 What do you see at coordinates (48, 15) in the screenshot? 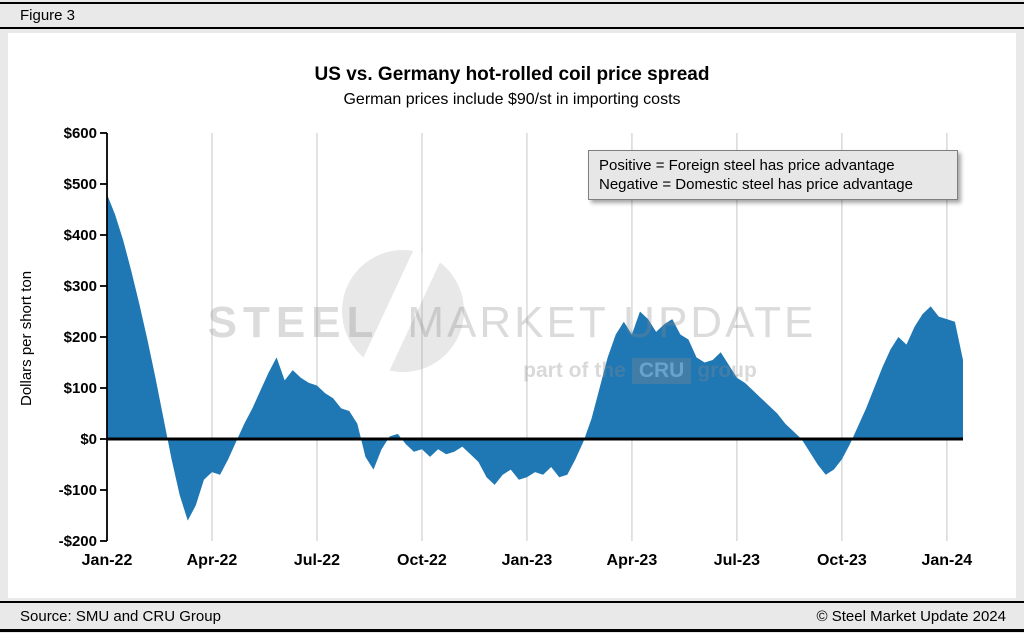
I see `figure-label: Figure 3` at bounding box center [48, 15].